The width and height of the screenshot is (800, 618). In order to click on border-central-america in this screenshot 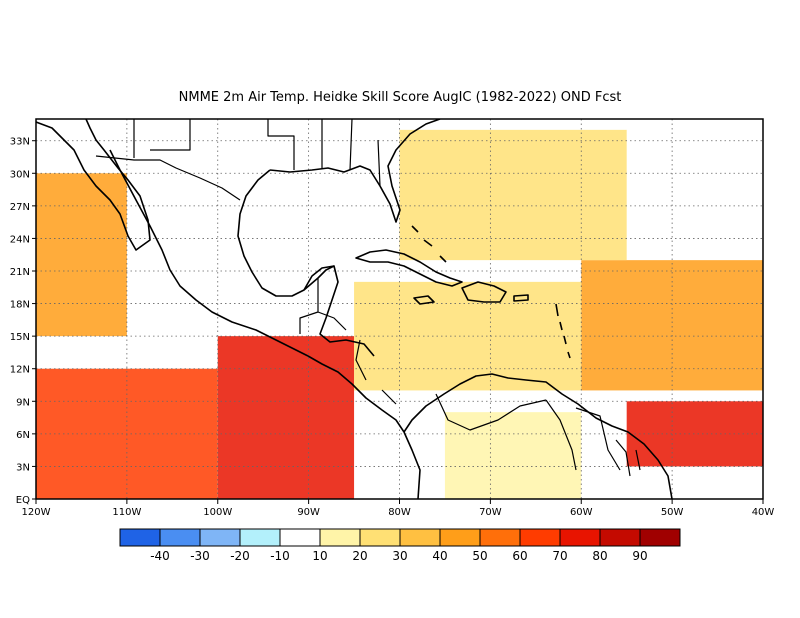, I will do `click(348, 341)`.